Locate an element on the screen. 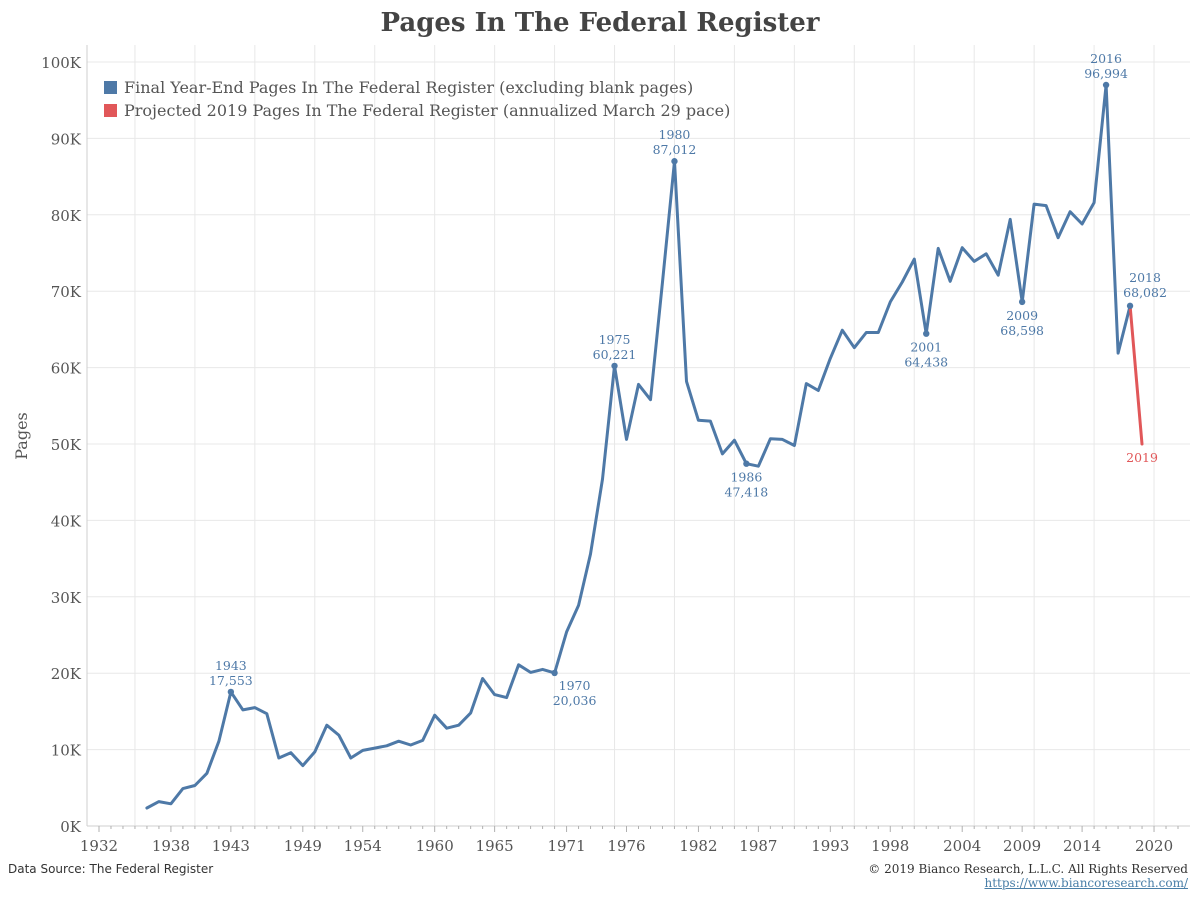 The width and height of the screenshot is (1200, 900). x-tick-label: 1971 is located at coordinates (566, 846).